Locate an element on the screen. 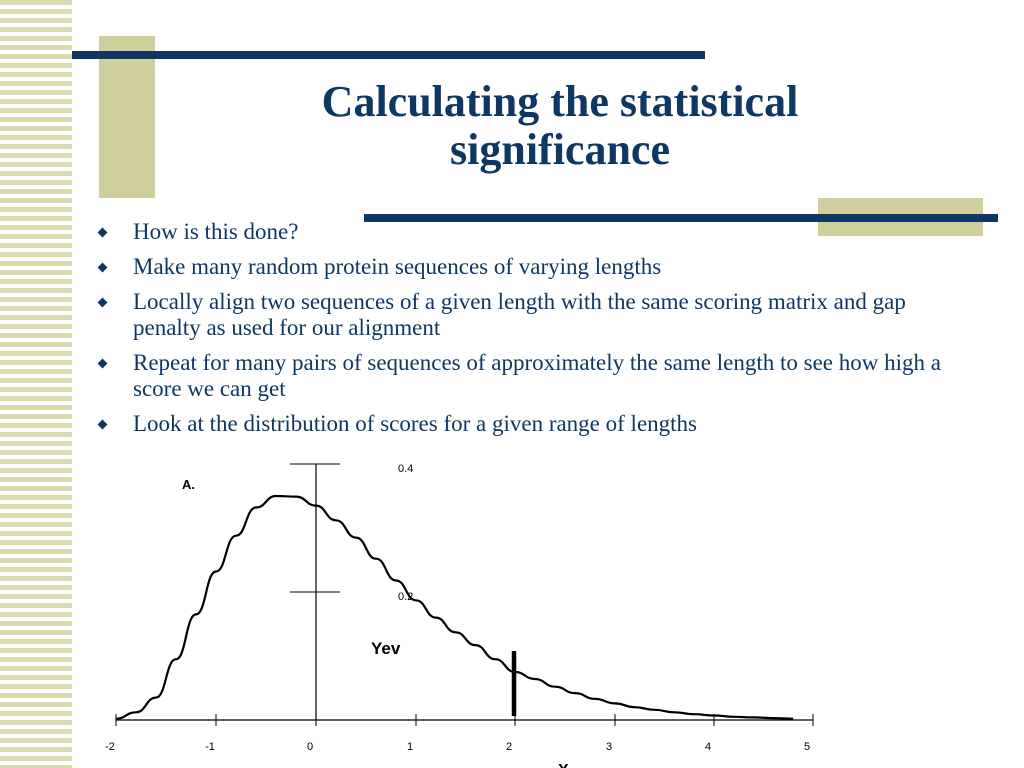  x-tick-label: 1 is located at coordinates (410, 747).